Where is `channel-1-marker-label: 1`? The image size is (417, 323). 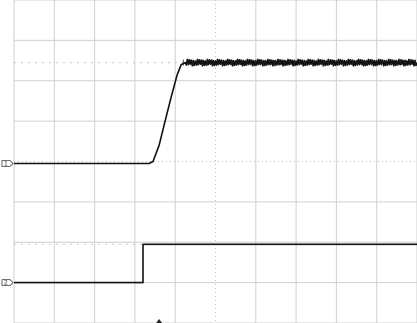
channel-1-marker-label: 1 is located at coordinates (6, 164).